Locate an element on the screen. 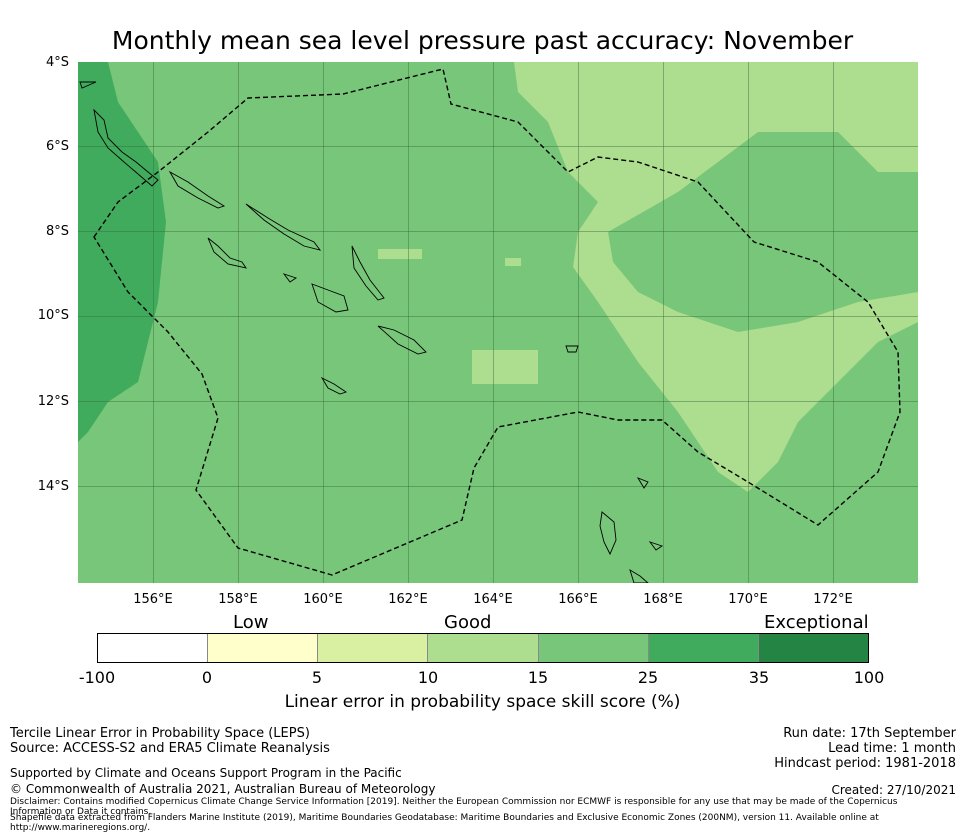  lat-label: 14°S is located at coordinates (53, 486).